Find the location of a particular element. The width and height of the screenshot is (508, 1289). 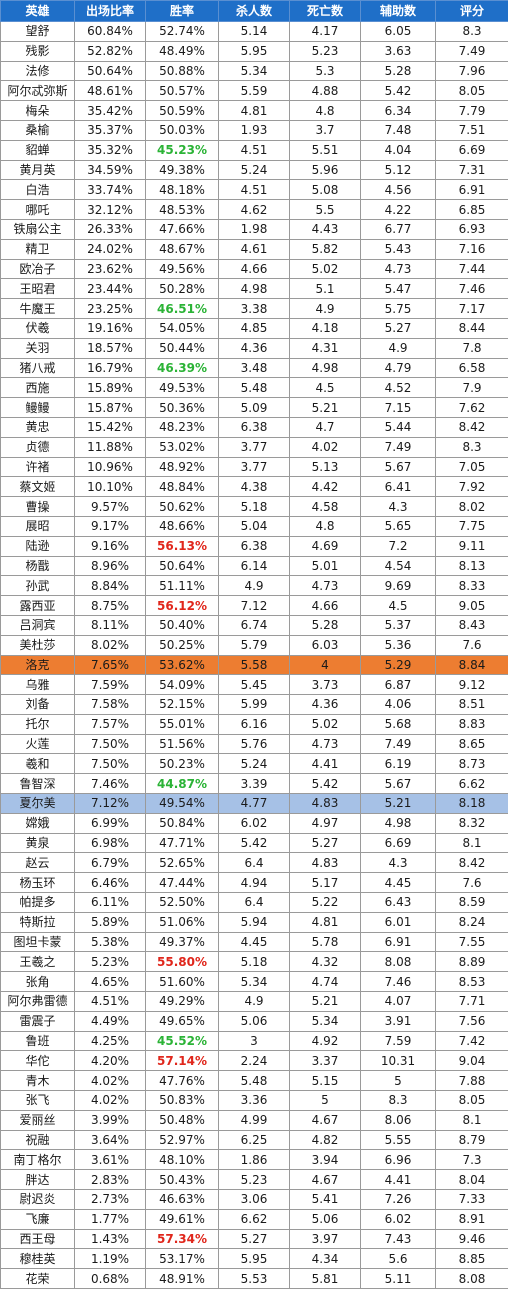

cell-win-rate: 49.61% is located at coordinates (182, 1219).